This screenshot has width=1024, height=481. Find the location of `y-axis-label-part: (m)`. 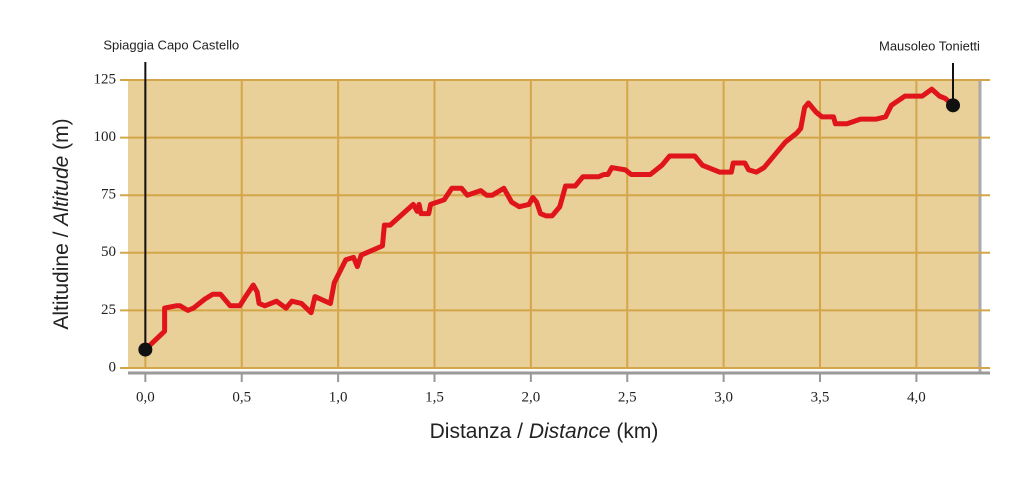

y-axis-label-part: (m) is located at coordinates (61, 136).